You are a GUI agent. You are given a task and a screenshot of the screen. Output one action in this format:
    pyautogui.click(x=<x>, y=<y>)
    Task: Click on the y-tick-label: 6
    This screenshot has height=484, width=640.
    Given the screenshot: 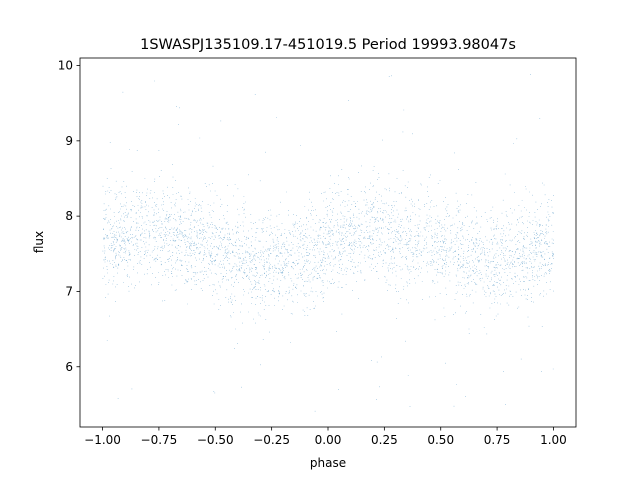 What is the action you would take?
    pyautogui.click(x=69, y=367)
    